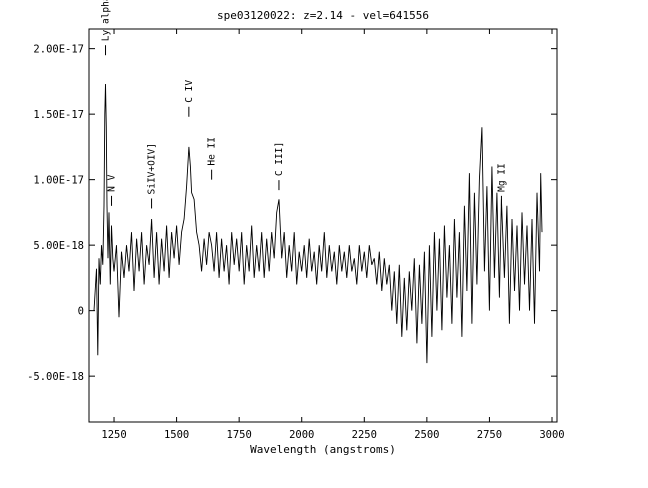 Image resolution: width=648 pixels, height=488 pixels. Describe the element at coordinates (279, 159) in the screenshot. I see `emission-line-label: C III]` at that location.